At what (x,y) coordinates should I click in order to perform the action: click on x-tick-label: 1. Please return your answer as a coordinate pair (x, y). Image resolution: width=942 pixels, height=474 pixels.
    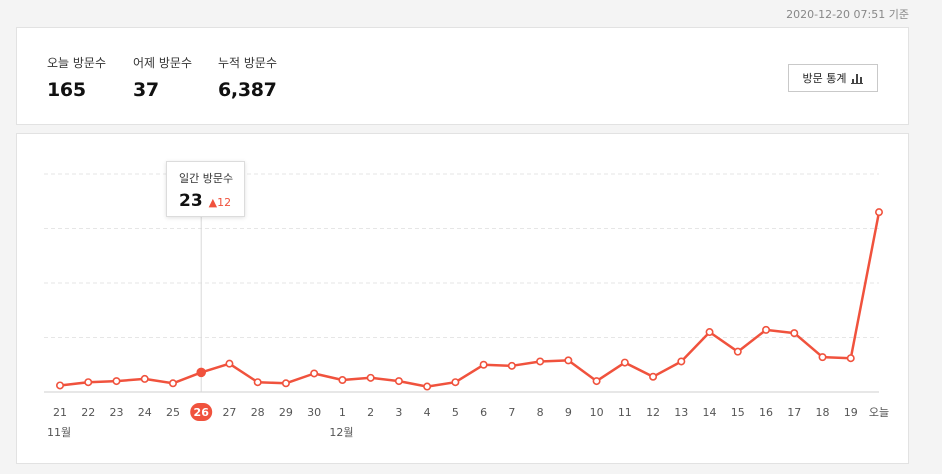
    Looking at the image, I should click on (342, 412).